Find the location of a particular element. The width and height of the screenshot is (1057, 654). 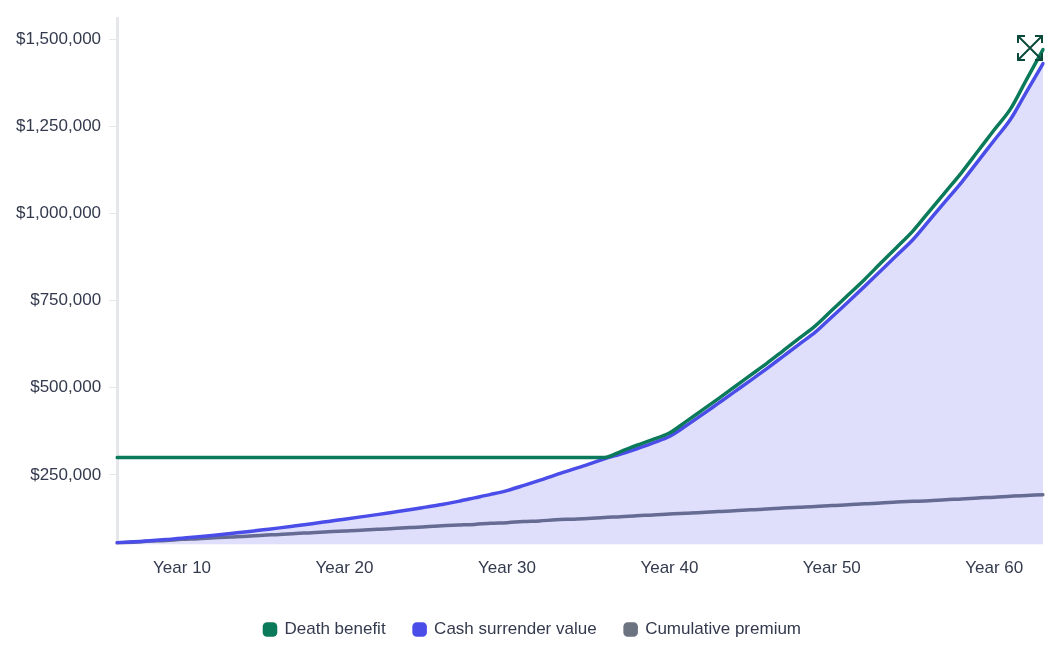

y-tick-label: $750,000 is located at coordinates (66, 300).